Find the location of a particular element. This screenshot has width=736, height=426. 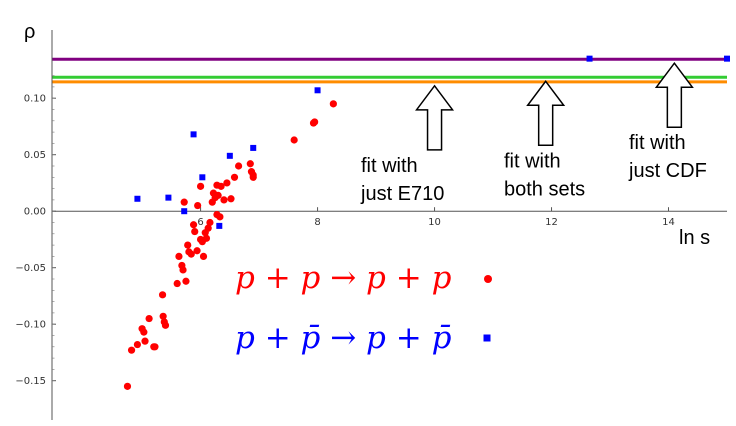

y-axis-title: ρ is located at coordinates (29, 32).